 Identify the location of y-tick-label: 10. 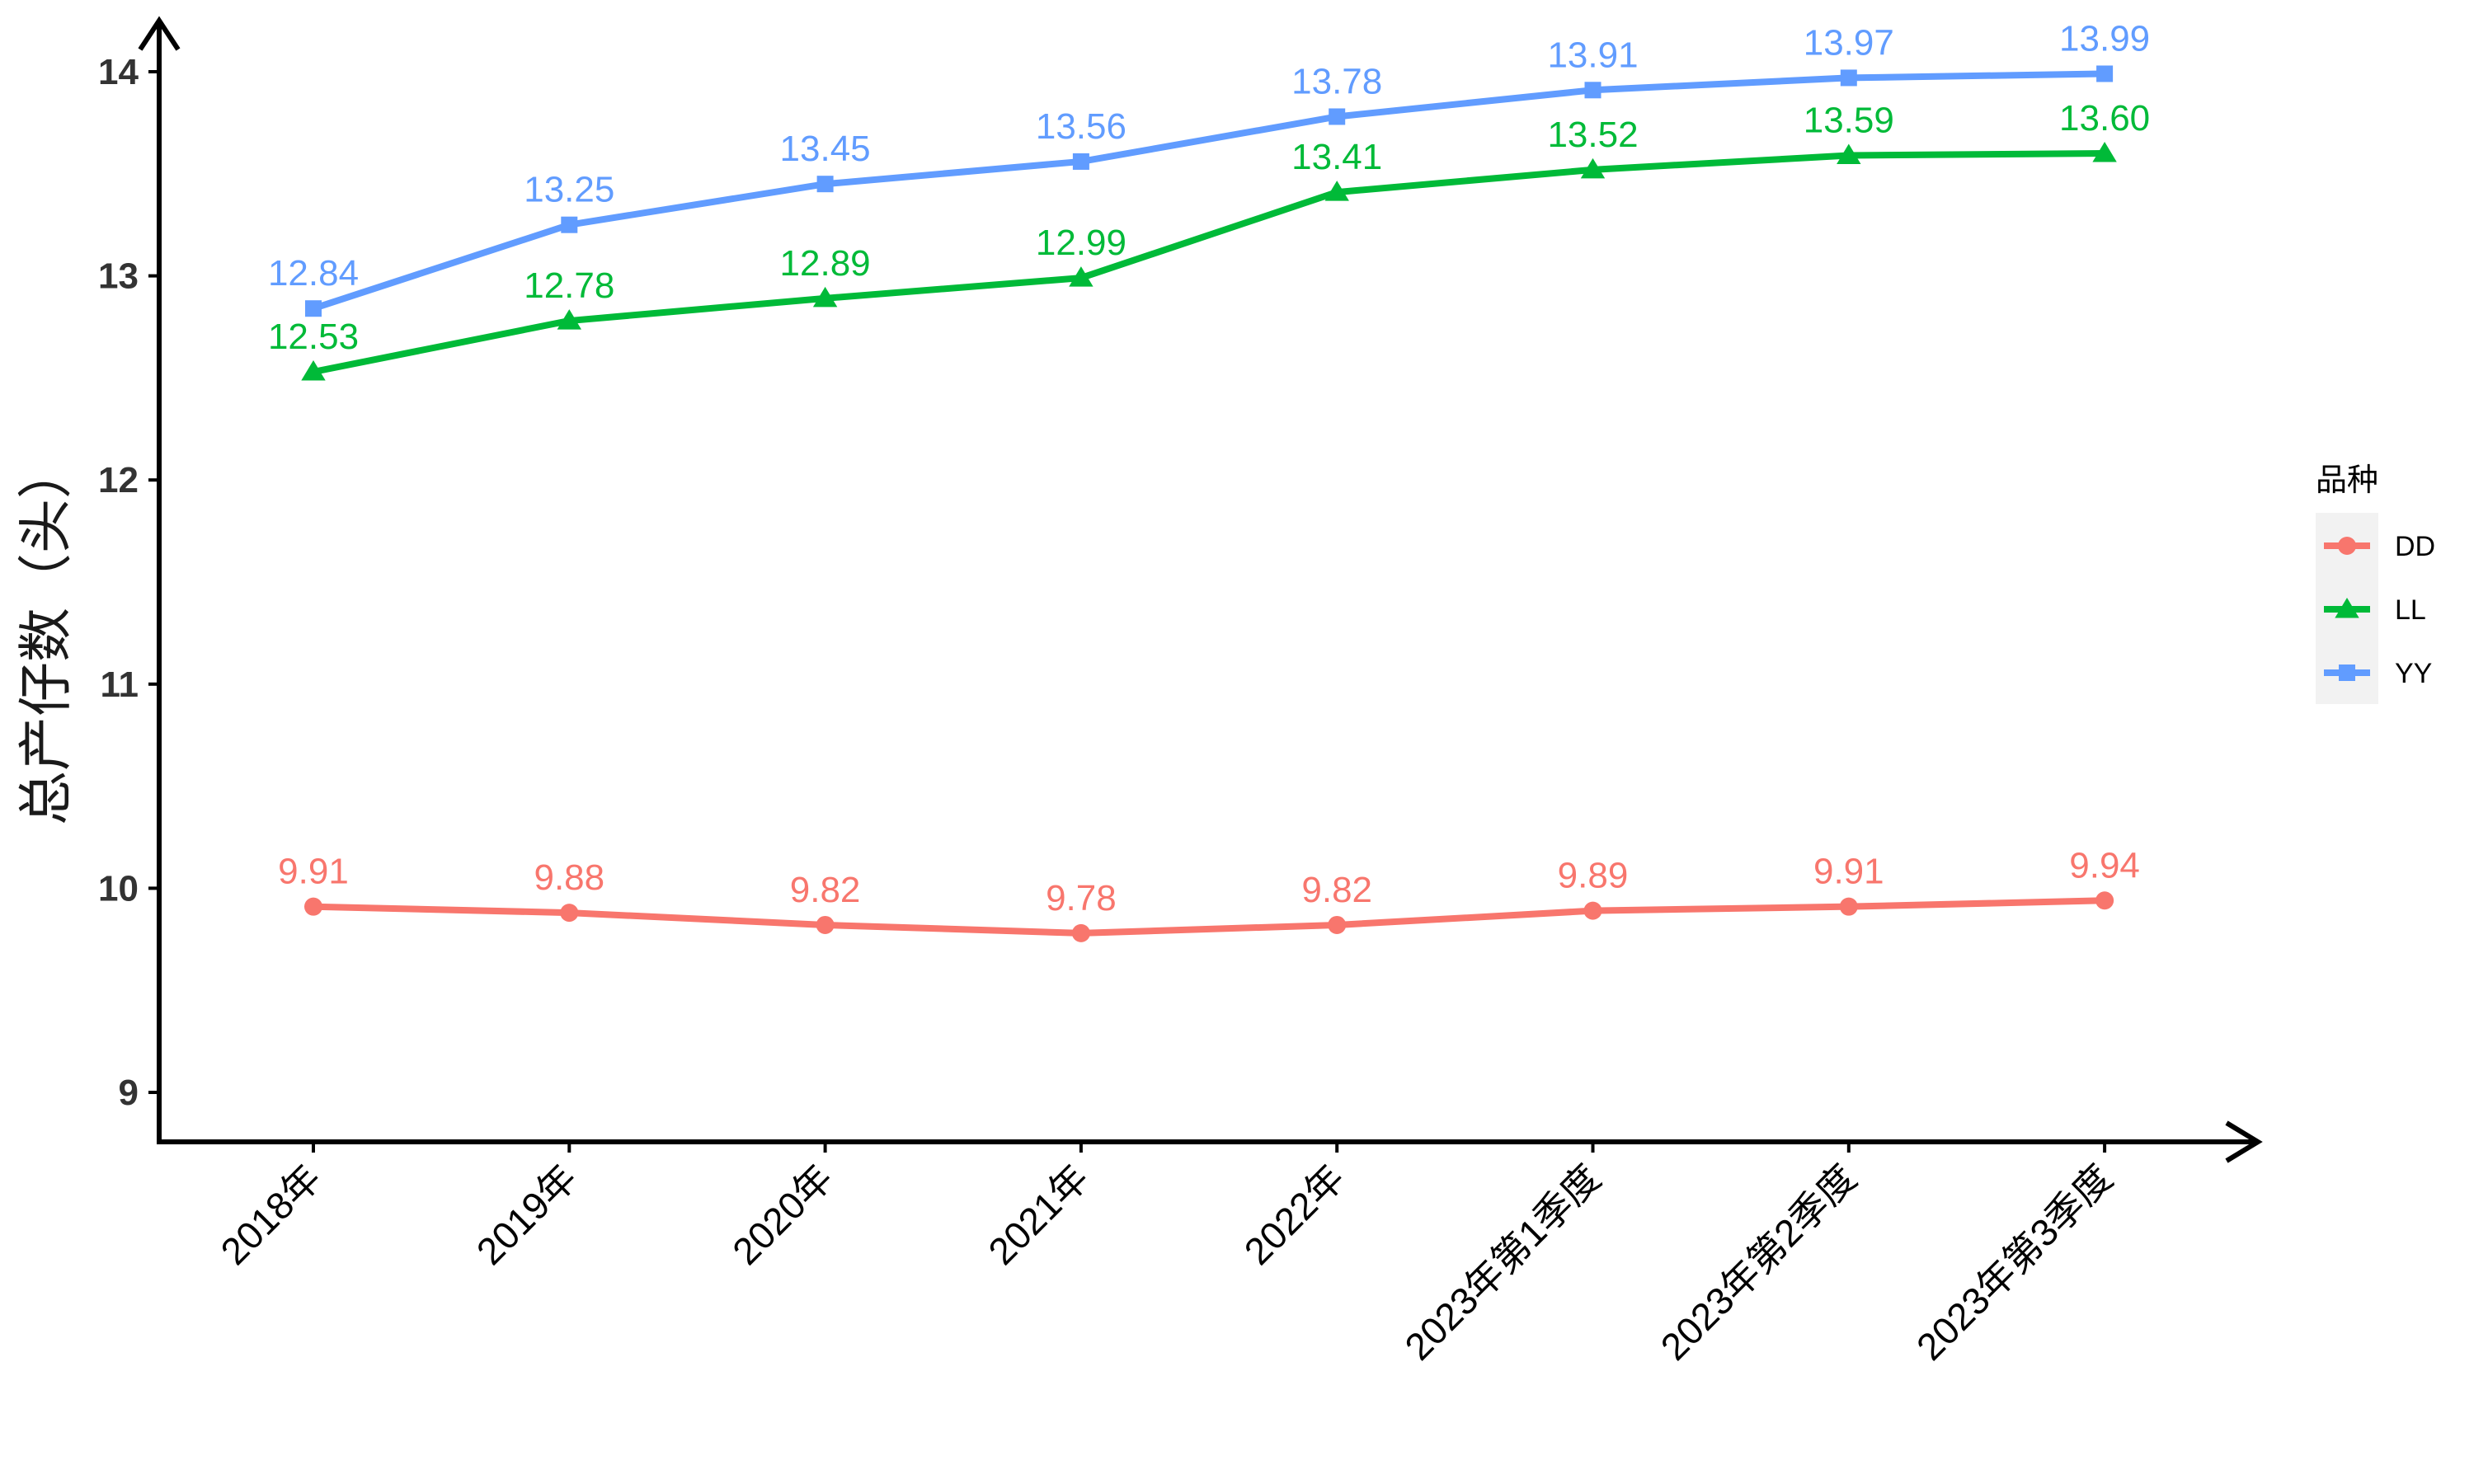
(118, 888).